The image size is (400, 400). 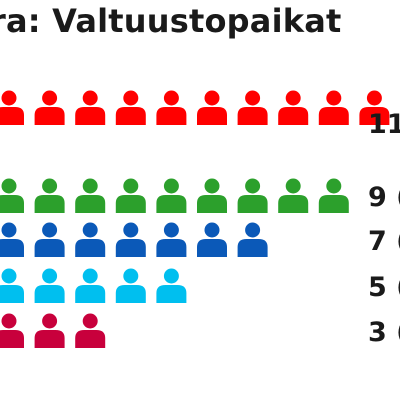 What do you see at coordinates (384, 124) in the screenshot?
I see `seat-count-label: 11` at bounding box center [384, 124].